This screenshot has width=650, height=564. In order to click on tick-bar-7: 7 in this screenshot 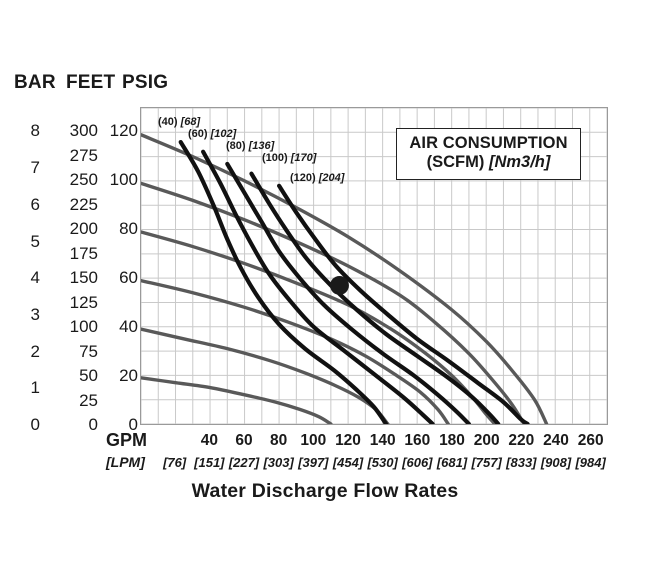, I will do `click(35, 168)`.